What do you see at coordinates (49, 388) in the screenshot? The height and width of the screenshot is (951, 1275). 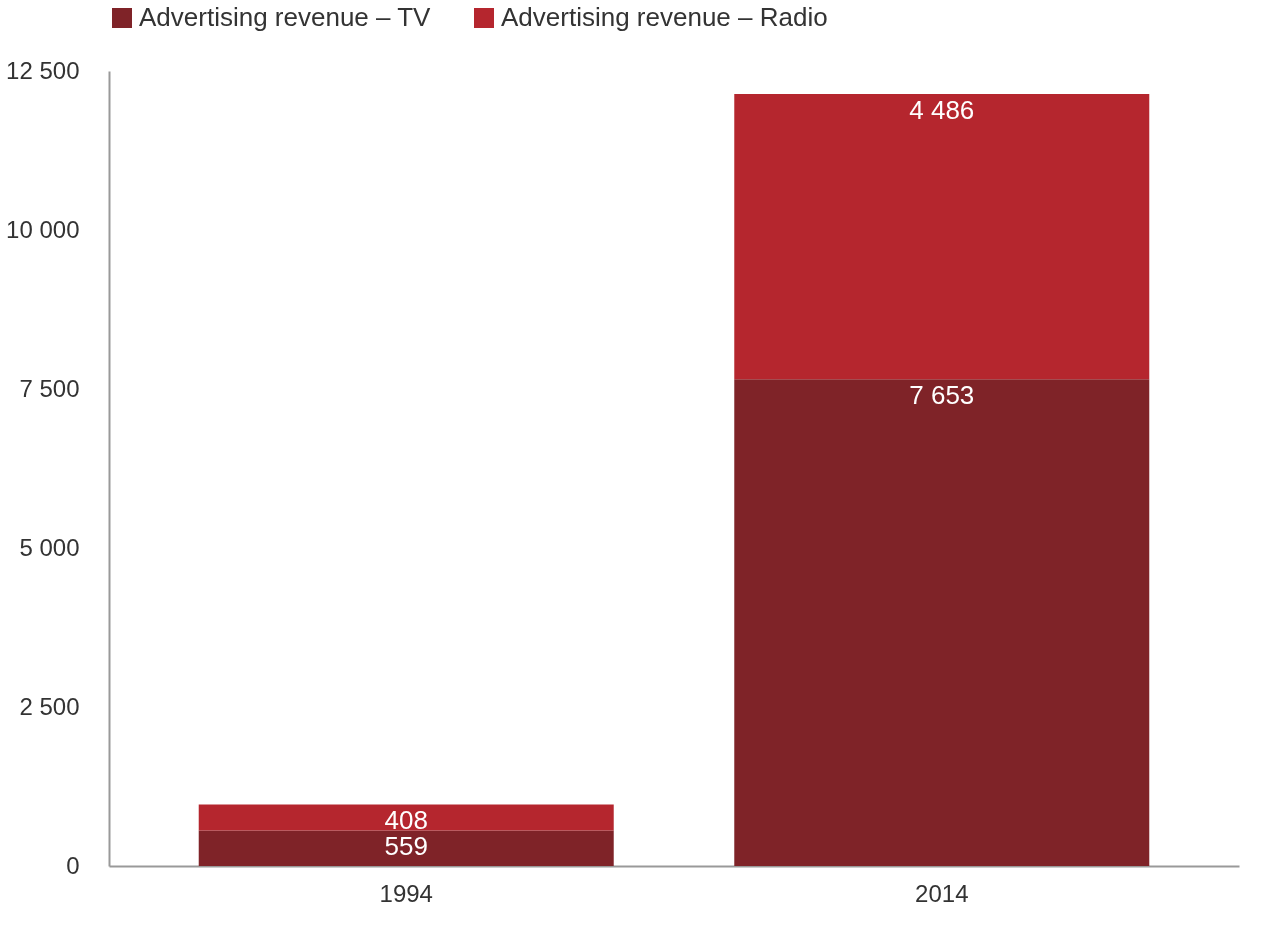 I see `y-tick-label: 7 500` at bounding box center [49, 388].